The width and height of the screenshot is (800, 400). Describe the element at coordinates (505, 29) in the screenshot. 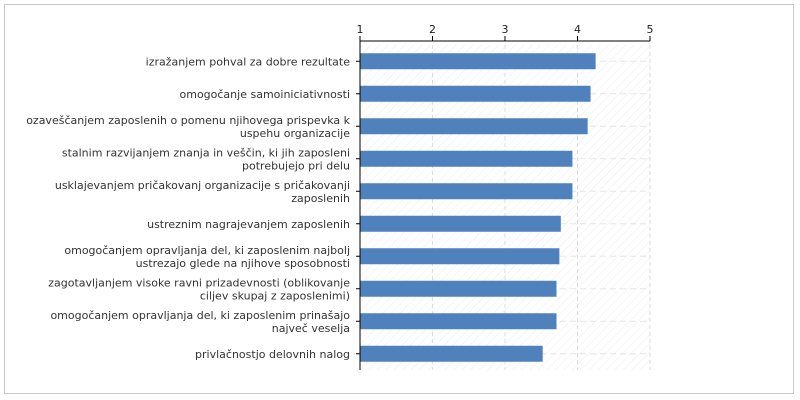

I see `x-tick-label: 3` at that location.